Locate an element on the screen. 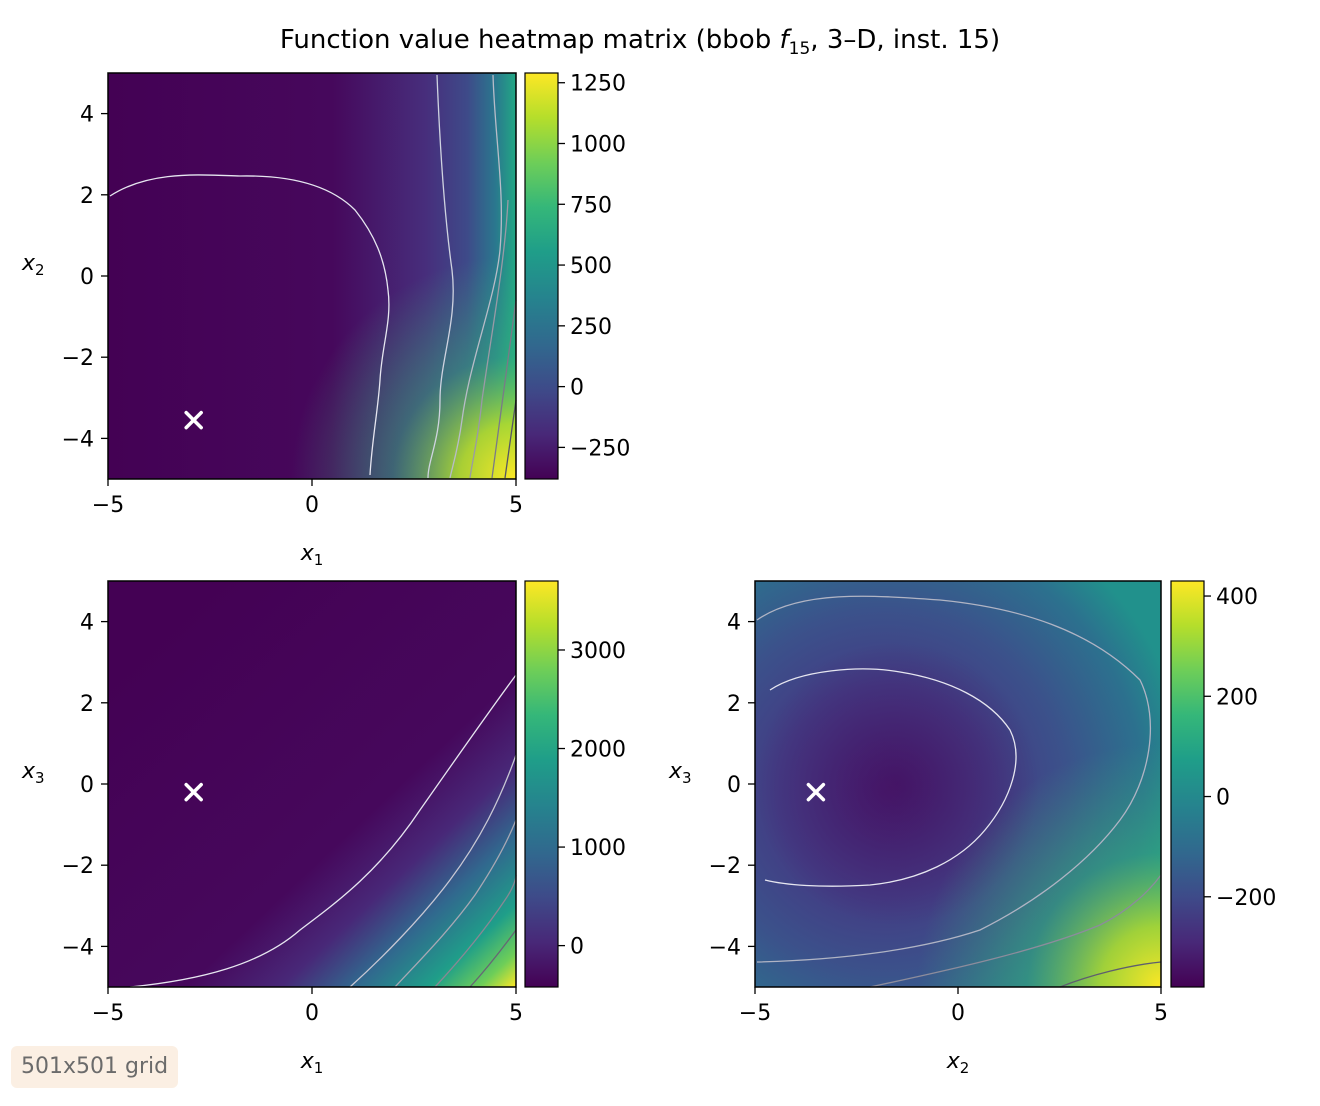  heatmap-x2-x3 is located at coordinates (958, 784).